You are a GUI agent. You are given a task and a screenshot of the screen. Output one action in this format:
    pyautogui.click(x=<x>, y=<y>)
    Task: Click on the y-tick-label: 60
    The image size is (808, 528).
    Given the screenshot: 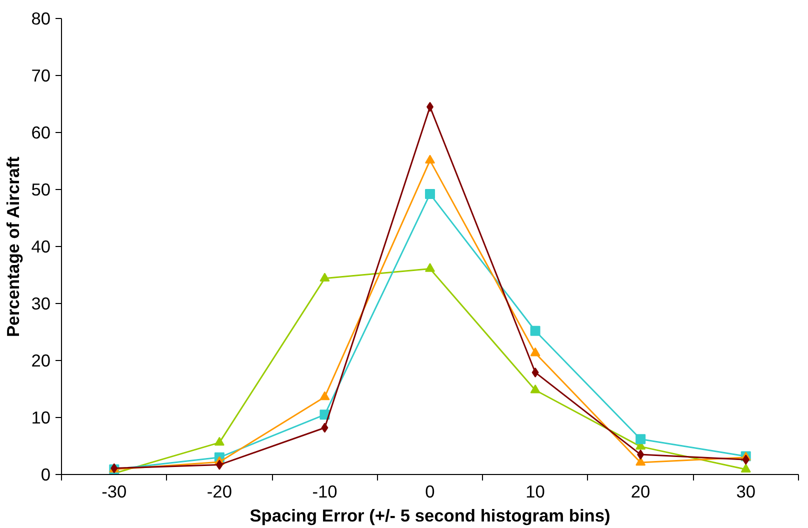 What is the action you would take?
    pyautogui.click(x=41, y=132)
    